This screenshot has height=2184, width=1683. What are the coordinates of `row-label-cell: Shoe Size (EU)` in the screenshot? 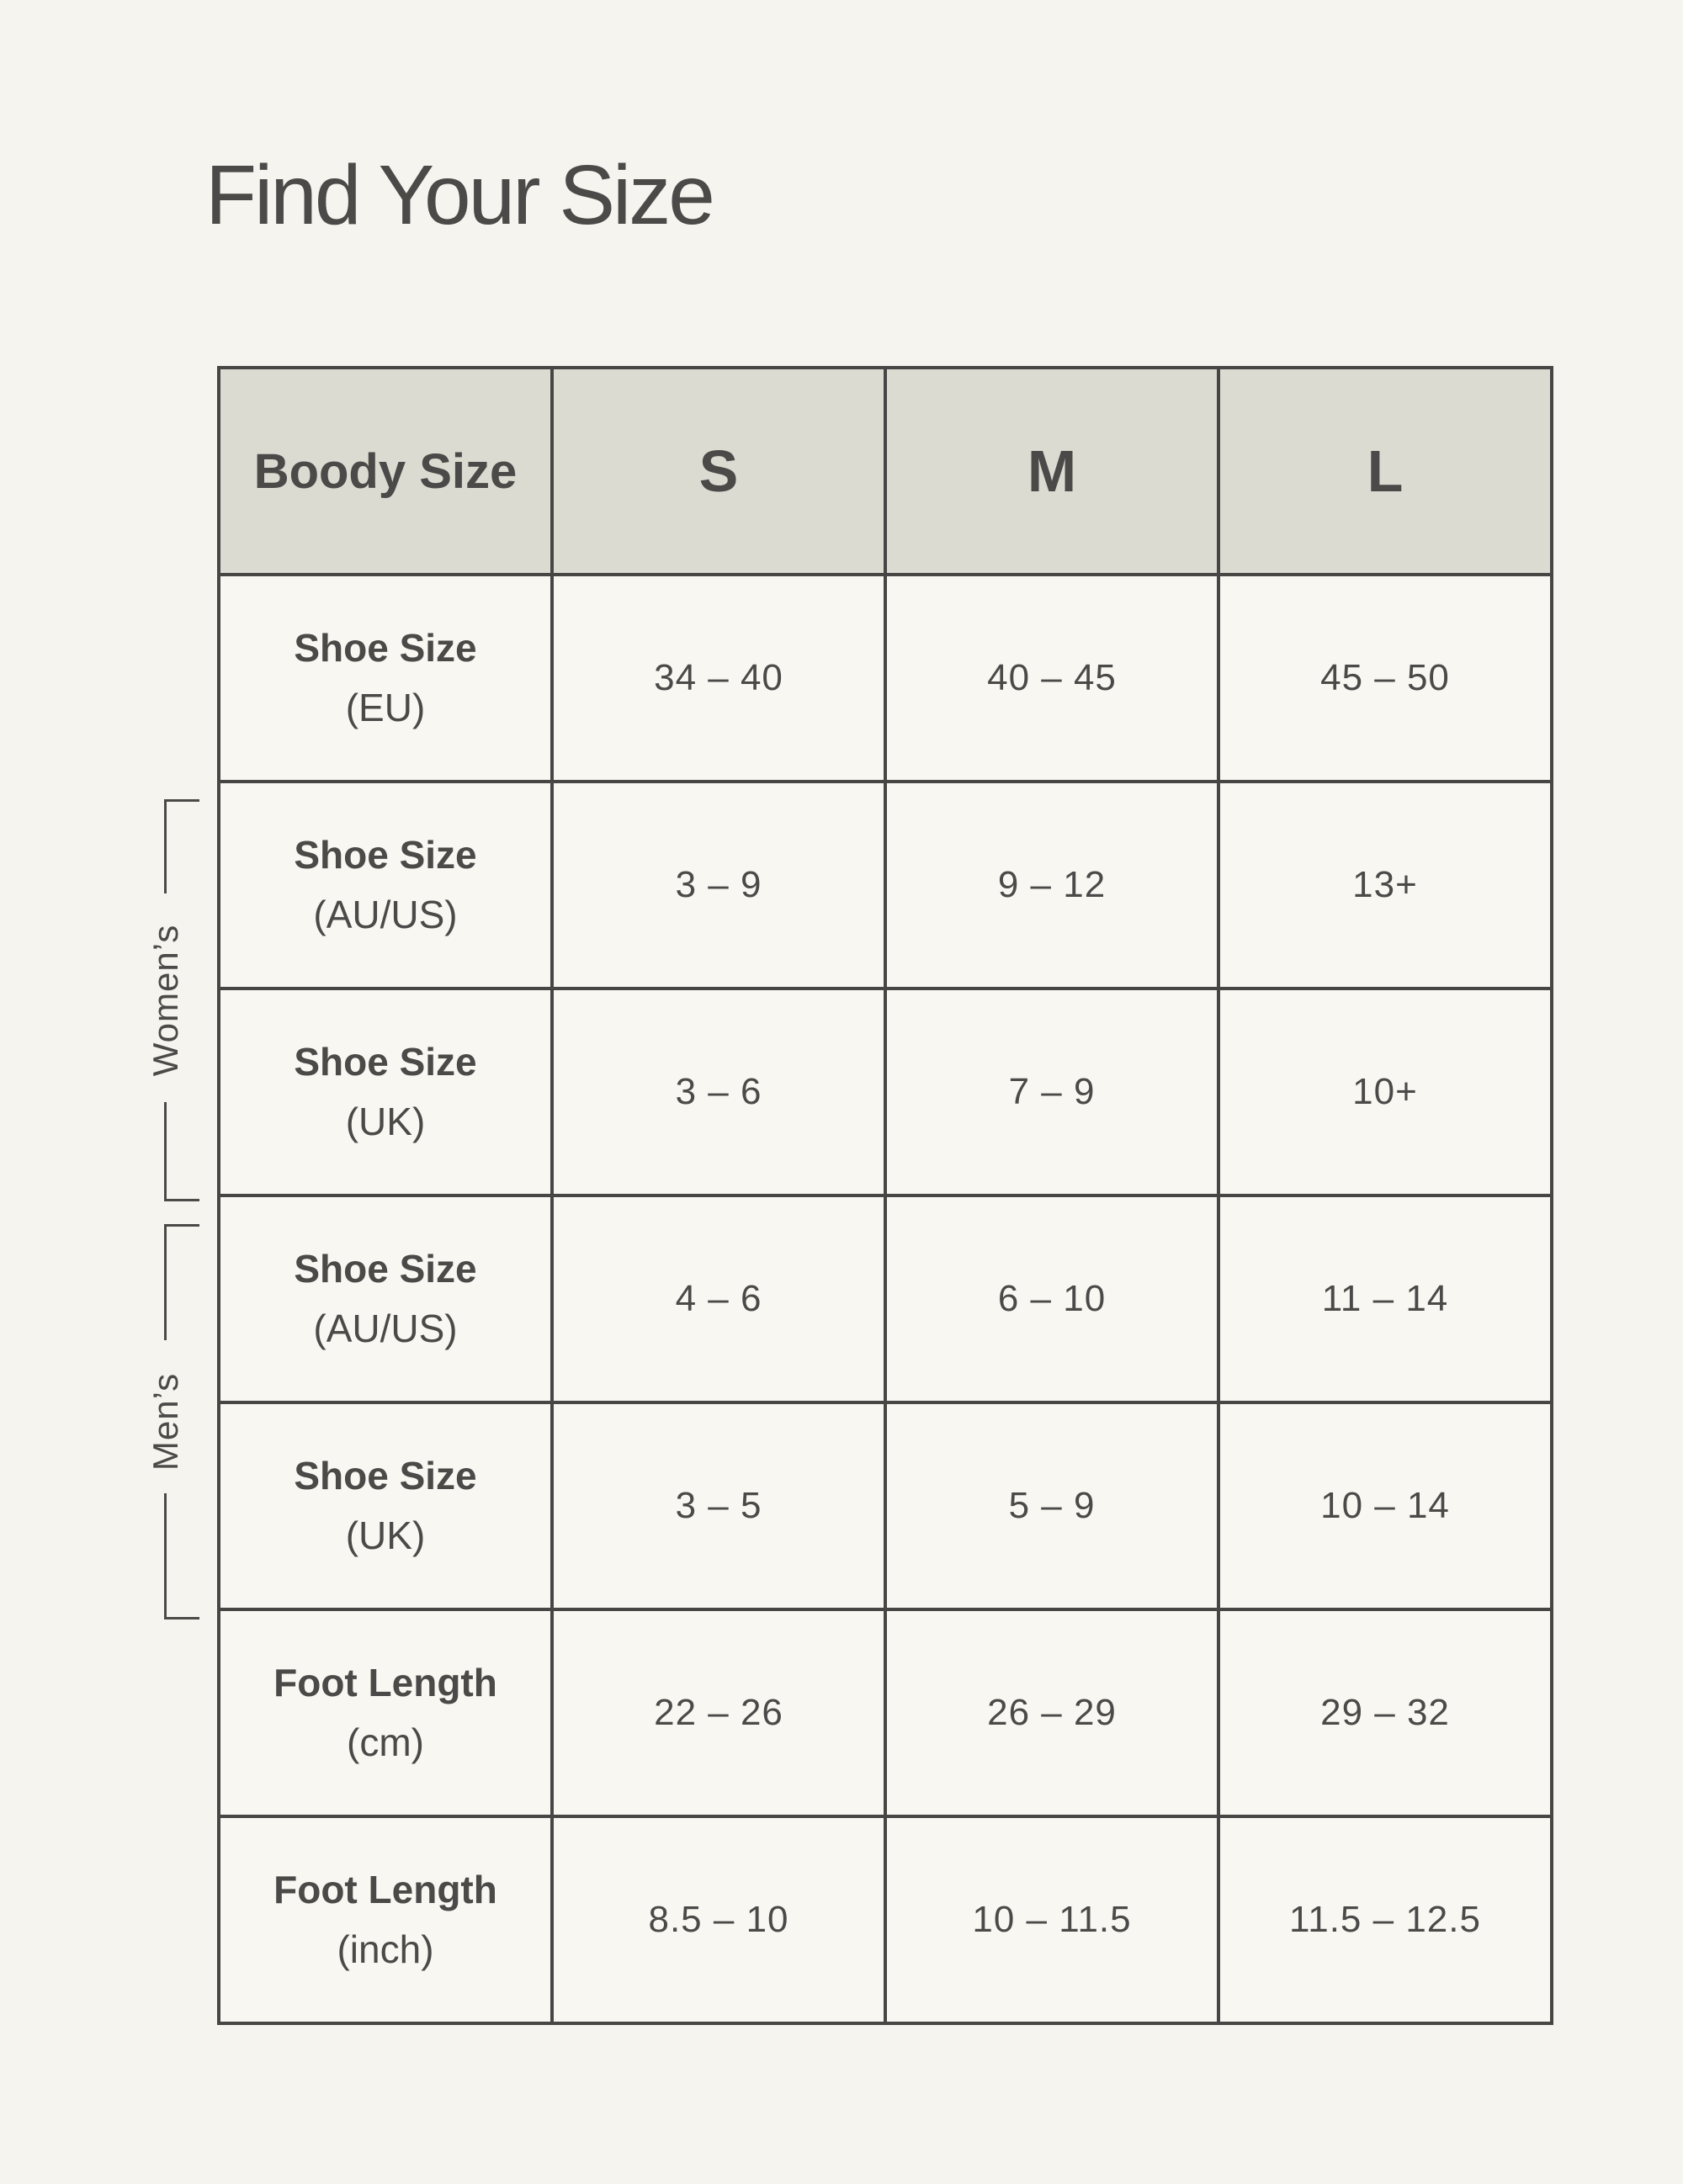 It's located at (385, 678).